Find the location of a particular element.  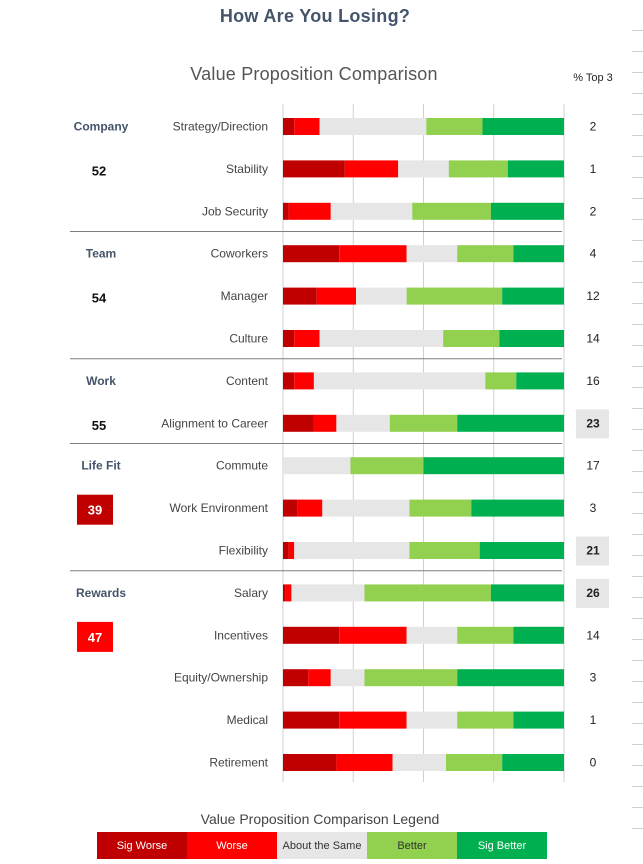

top3-value: 2 is located at coordinates (593, 127).